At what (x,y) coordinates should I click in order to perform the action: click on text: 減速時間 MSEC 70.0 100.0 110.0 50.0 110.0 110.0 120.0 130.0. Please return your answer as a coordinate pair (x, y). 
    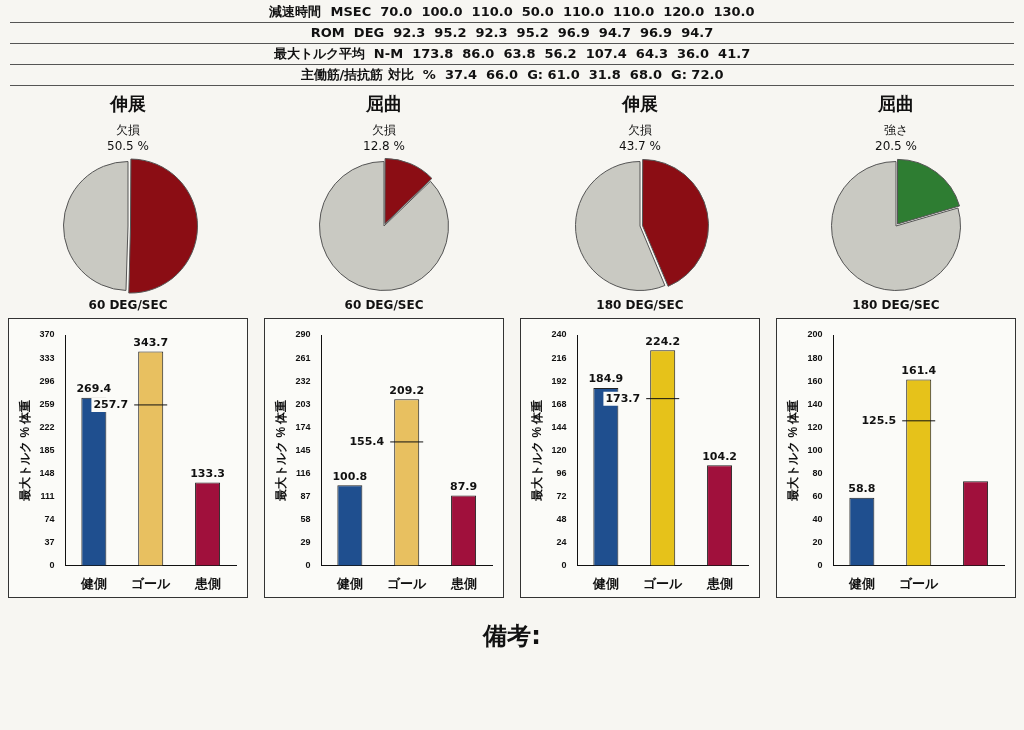
    Looking at the image, I should click on (512, 12).